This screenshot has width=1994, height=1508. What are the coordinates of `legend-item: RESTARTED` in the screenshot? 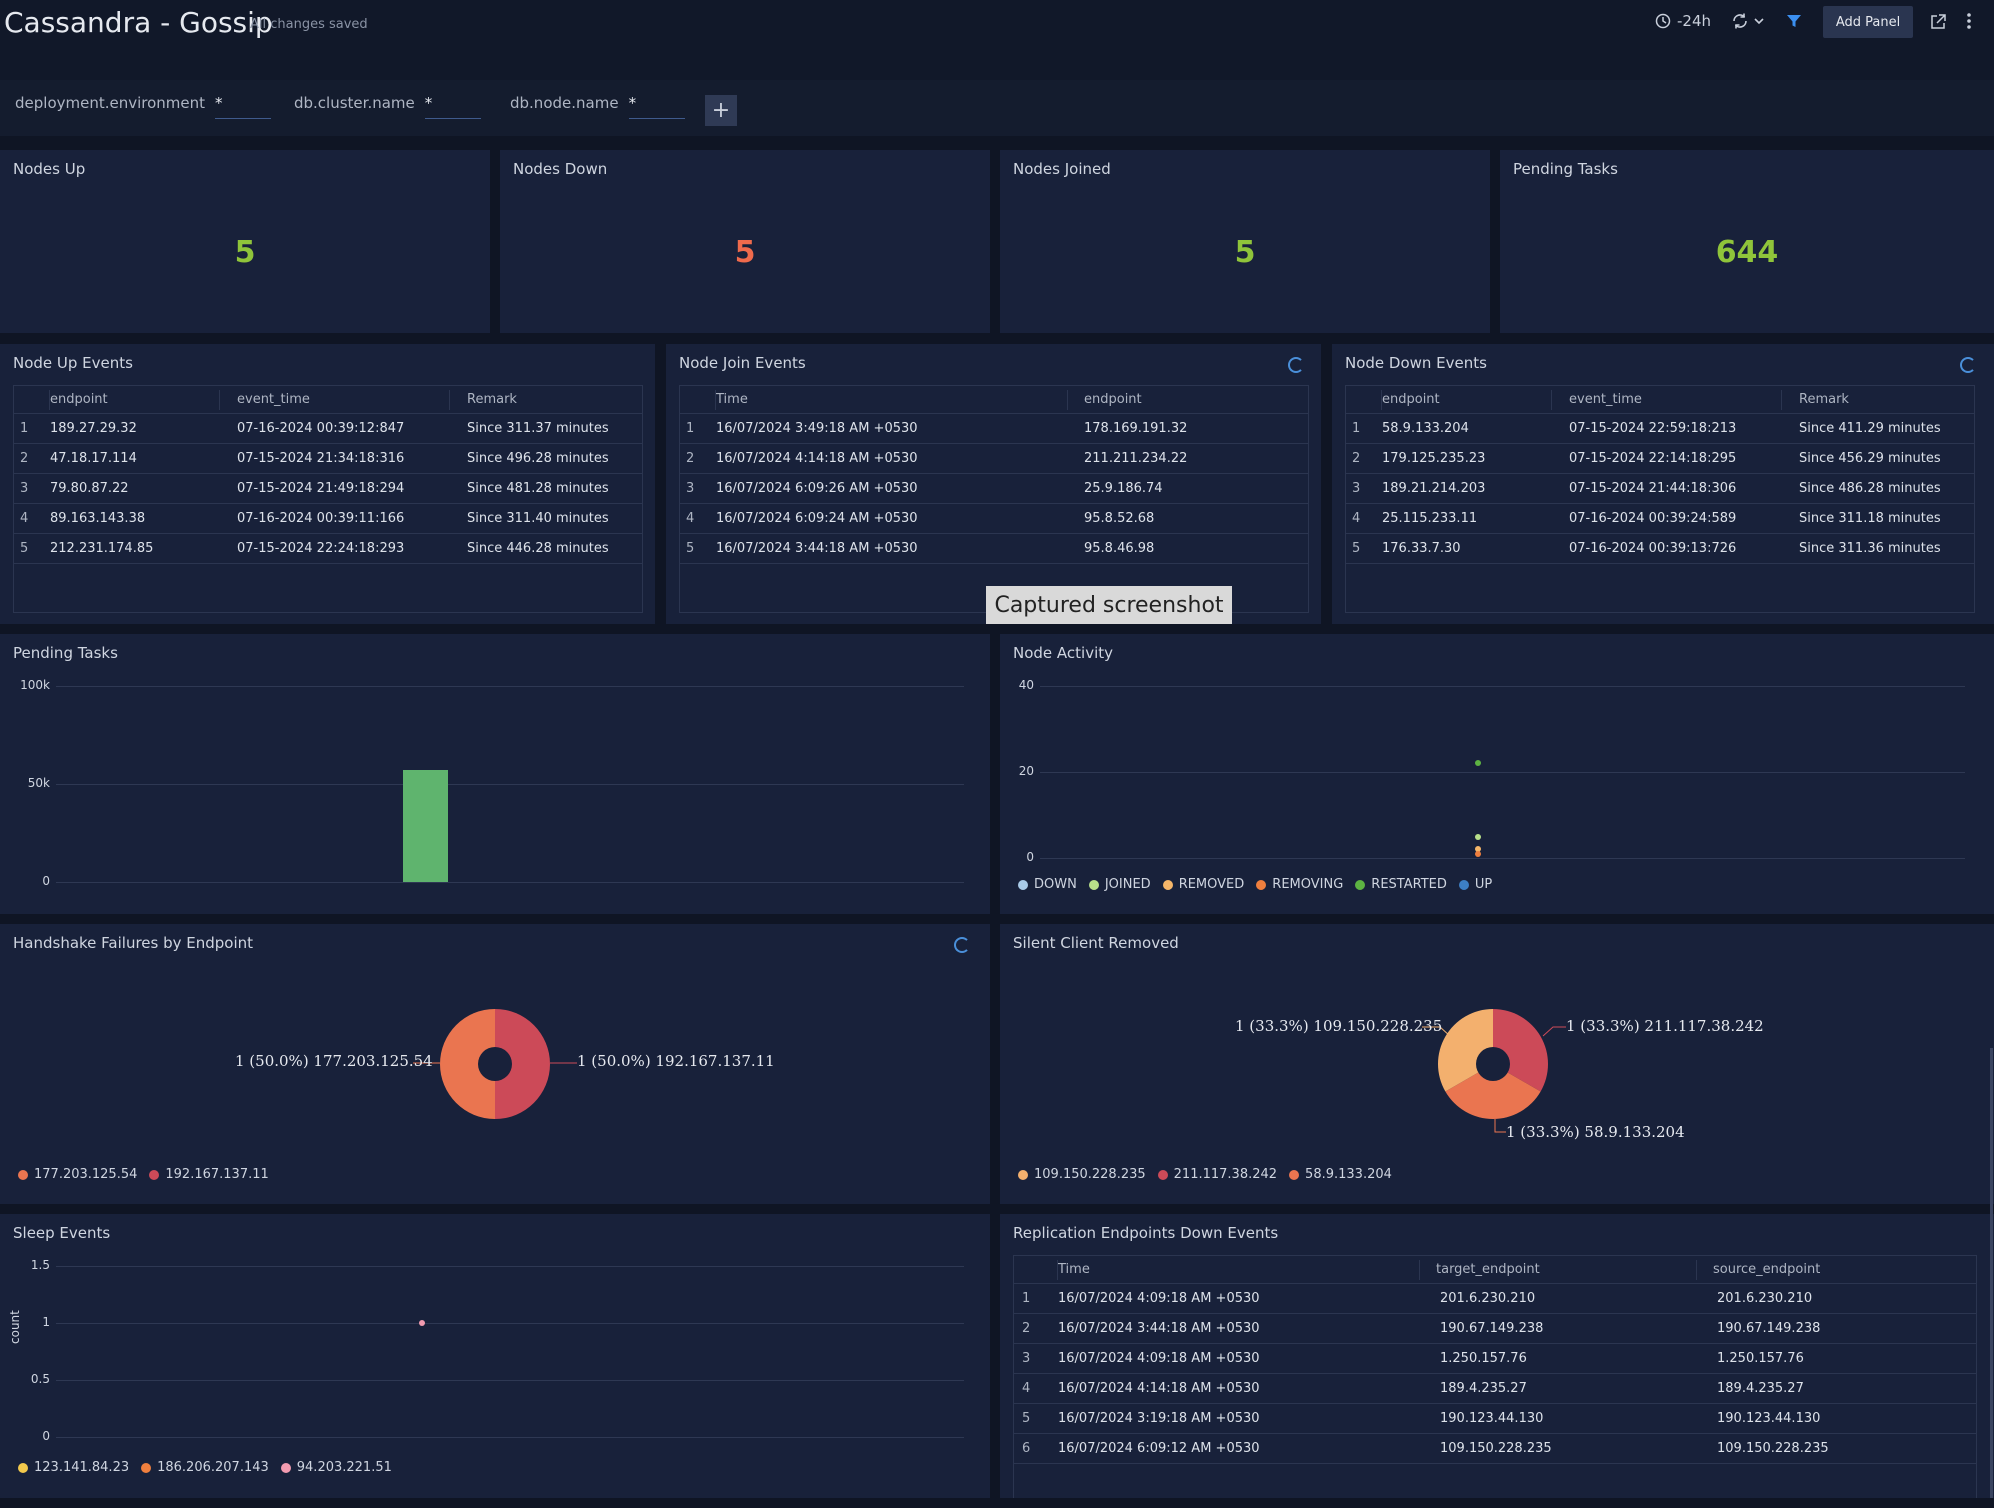 It's located at (1401, 884).